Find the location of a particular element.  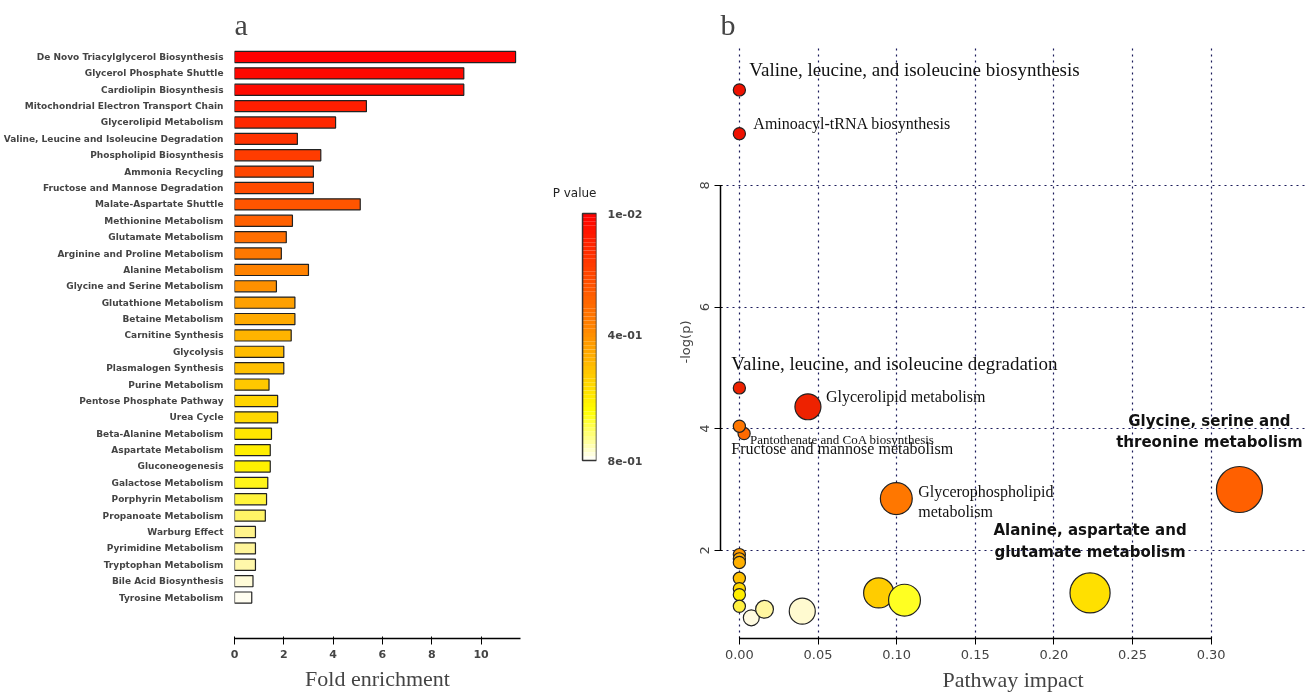

y-tick-label: 8 is located at coordinates (705, 185).